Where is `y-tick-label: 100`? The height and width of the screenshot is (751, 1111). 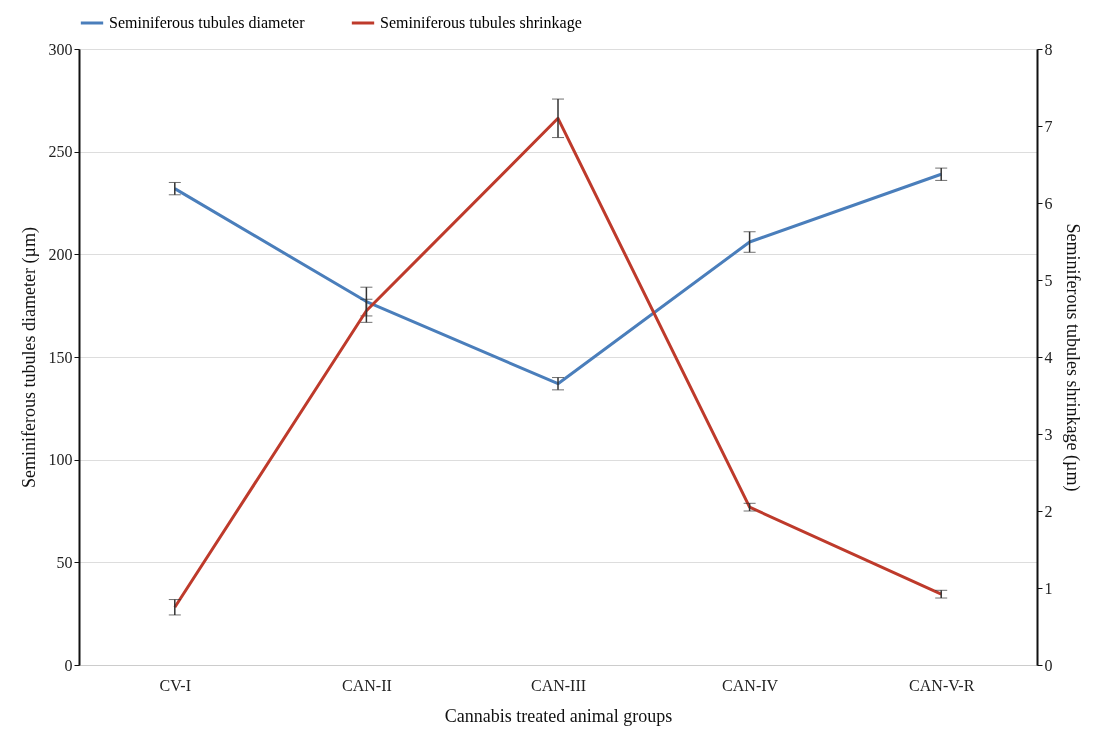 y-tick-label: 100 is located at coordinates (60, 460).